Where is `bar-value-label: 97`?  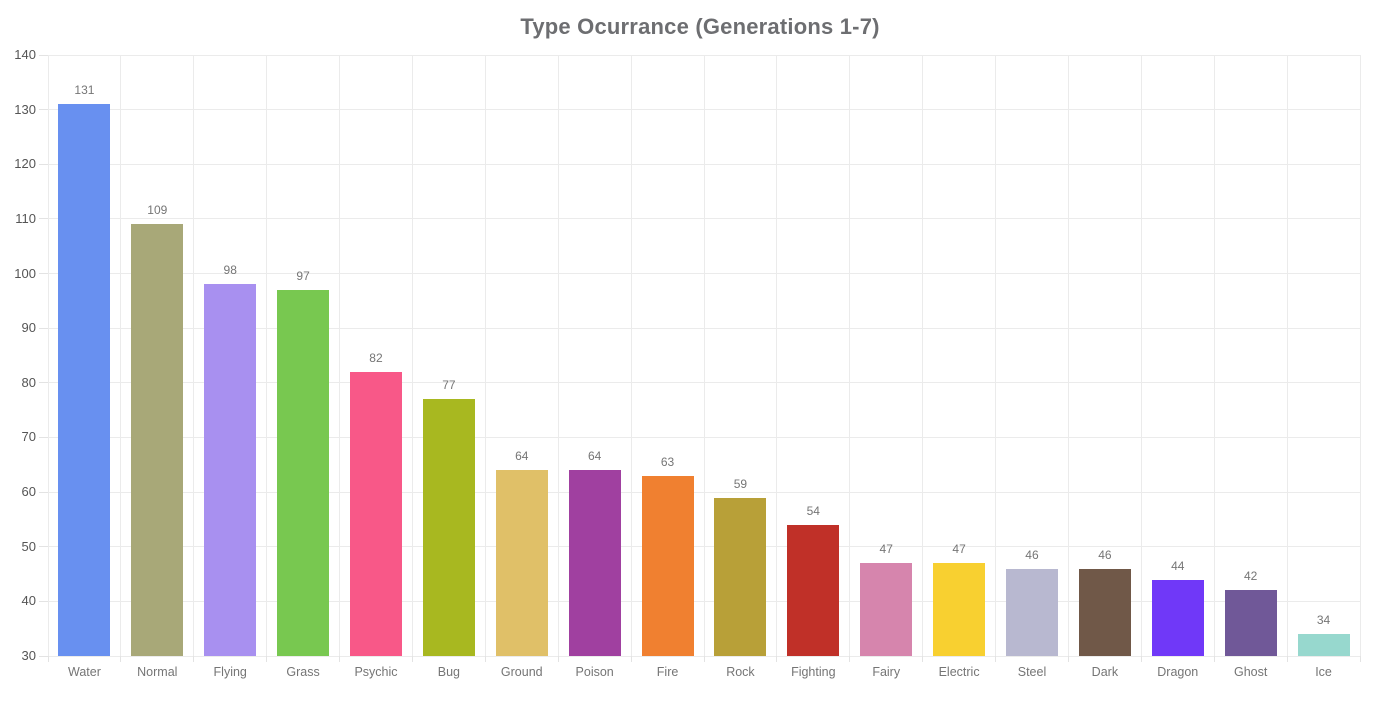 bar-value-label: 97 is located at coordinates (303, 275).